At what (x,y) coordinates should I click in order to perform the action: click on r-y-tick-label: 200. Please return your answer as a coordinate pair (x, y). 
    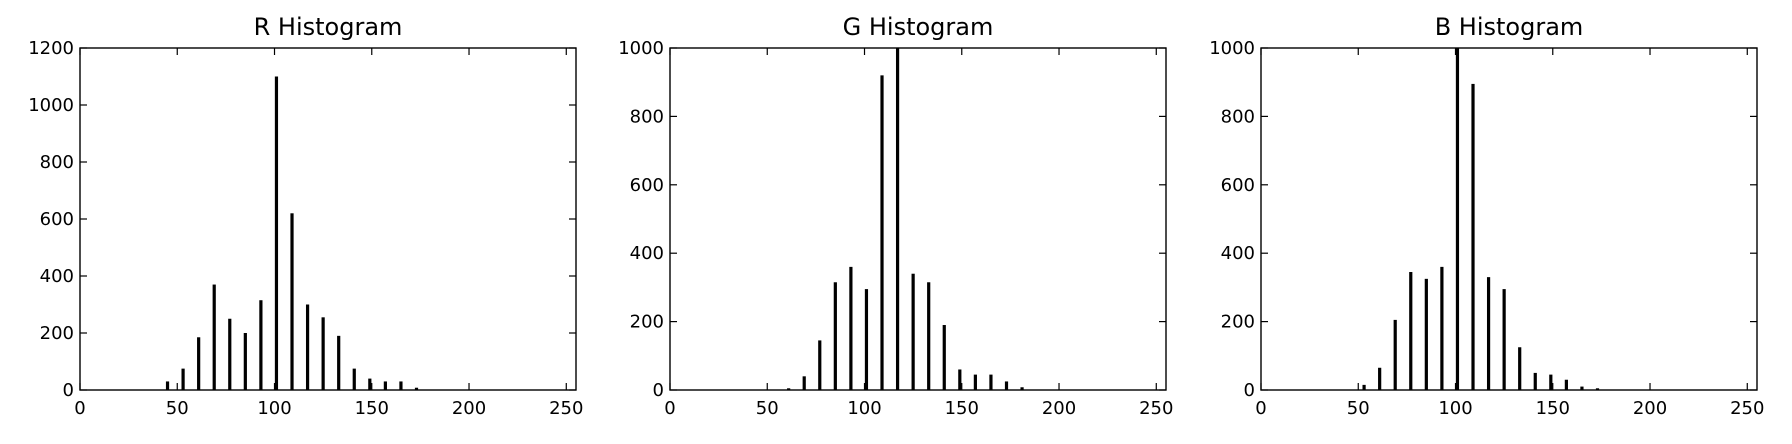
    Looking at the image, I should click on (57, 333).